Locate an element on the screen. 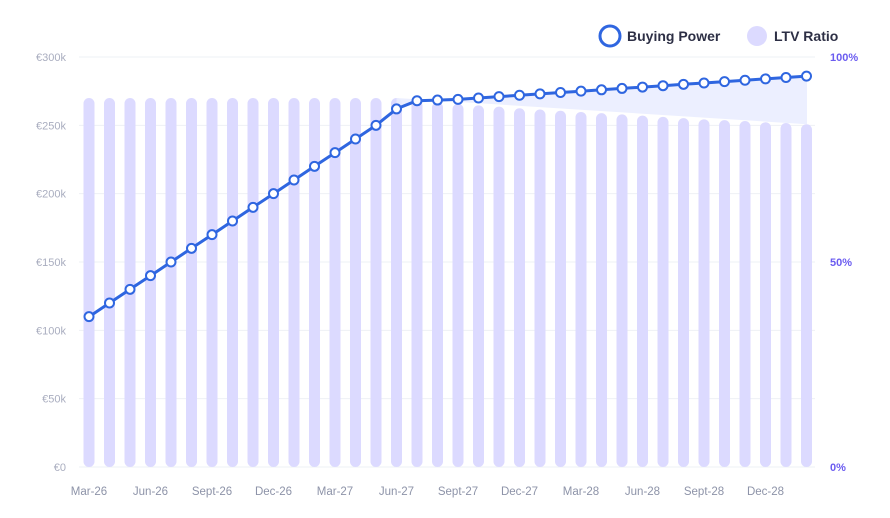 This screenshot has width=890, height=518. x-tick-label: Sept-26 is located at coordinates (212, 492).